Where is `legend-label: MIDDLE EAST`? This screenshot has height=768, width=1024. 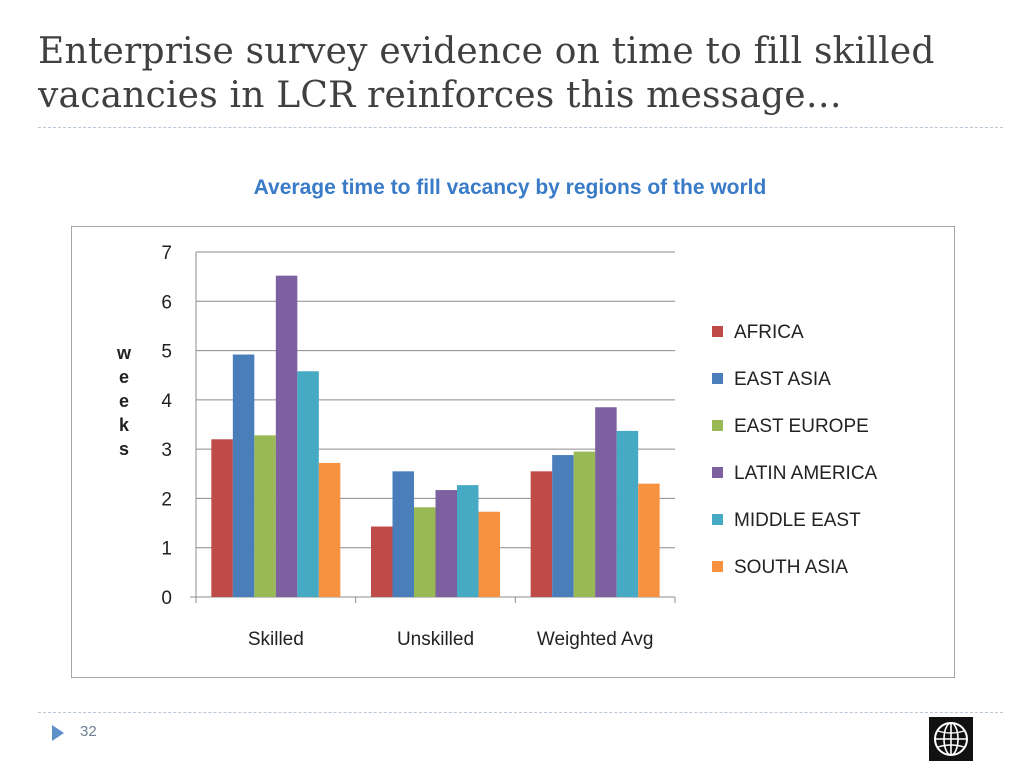 legend-label: MIDDLE EAST is located at coordinates (797, 520).